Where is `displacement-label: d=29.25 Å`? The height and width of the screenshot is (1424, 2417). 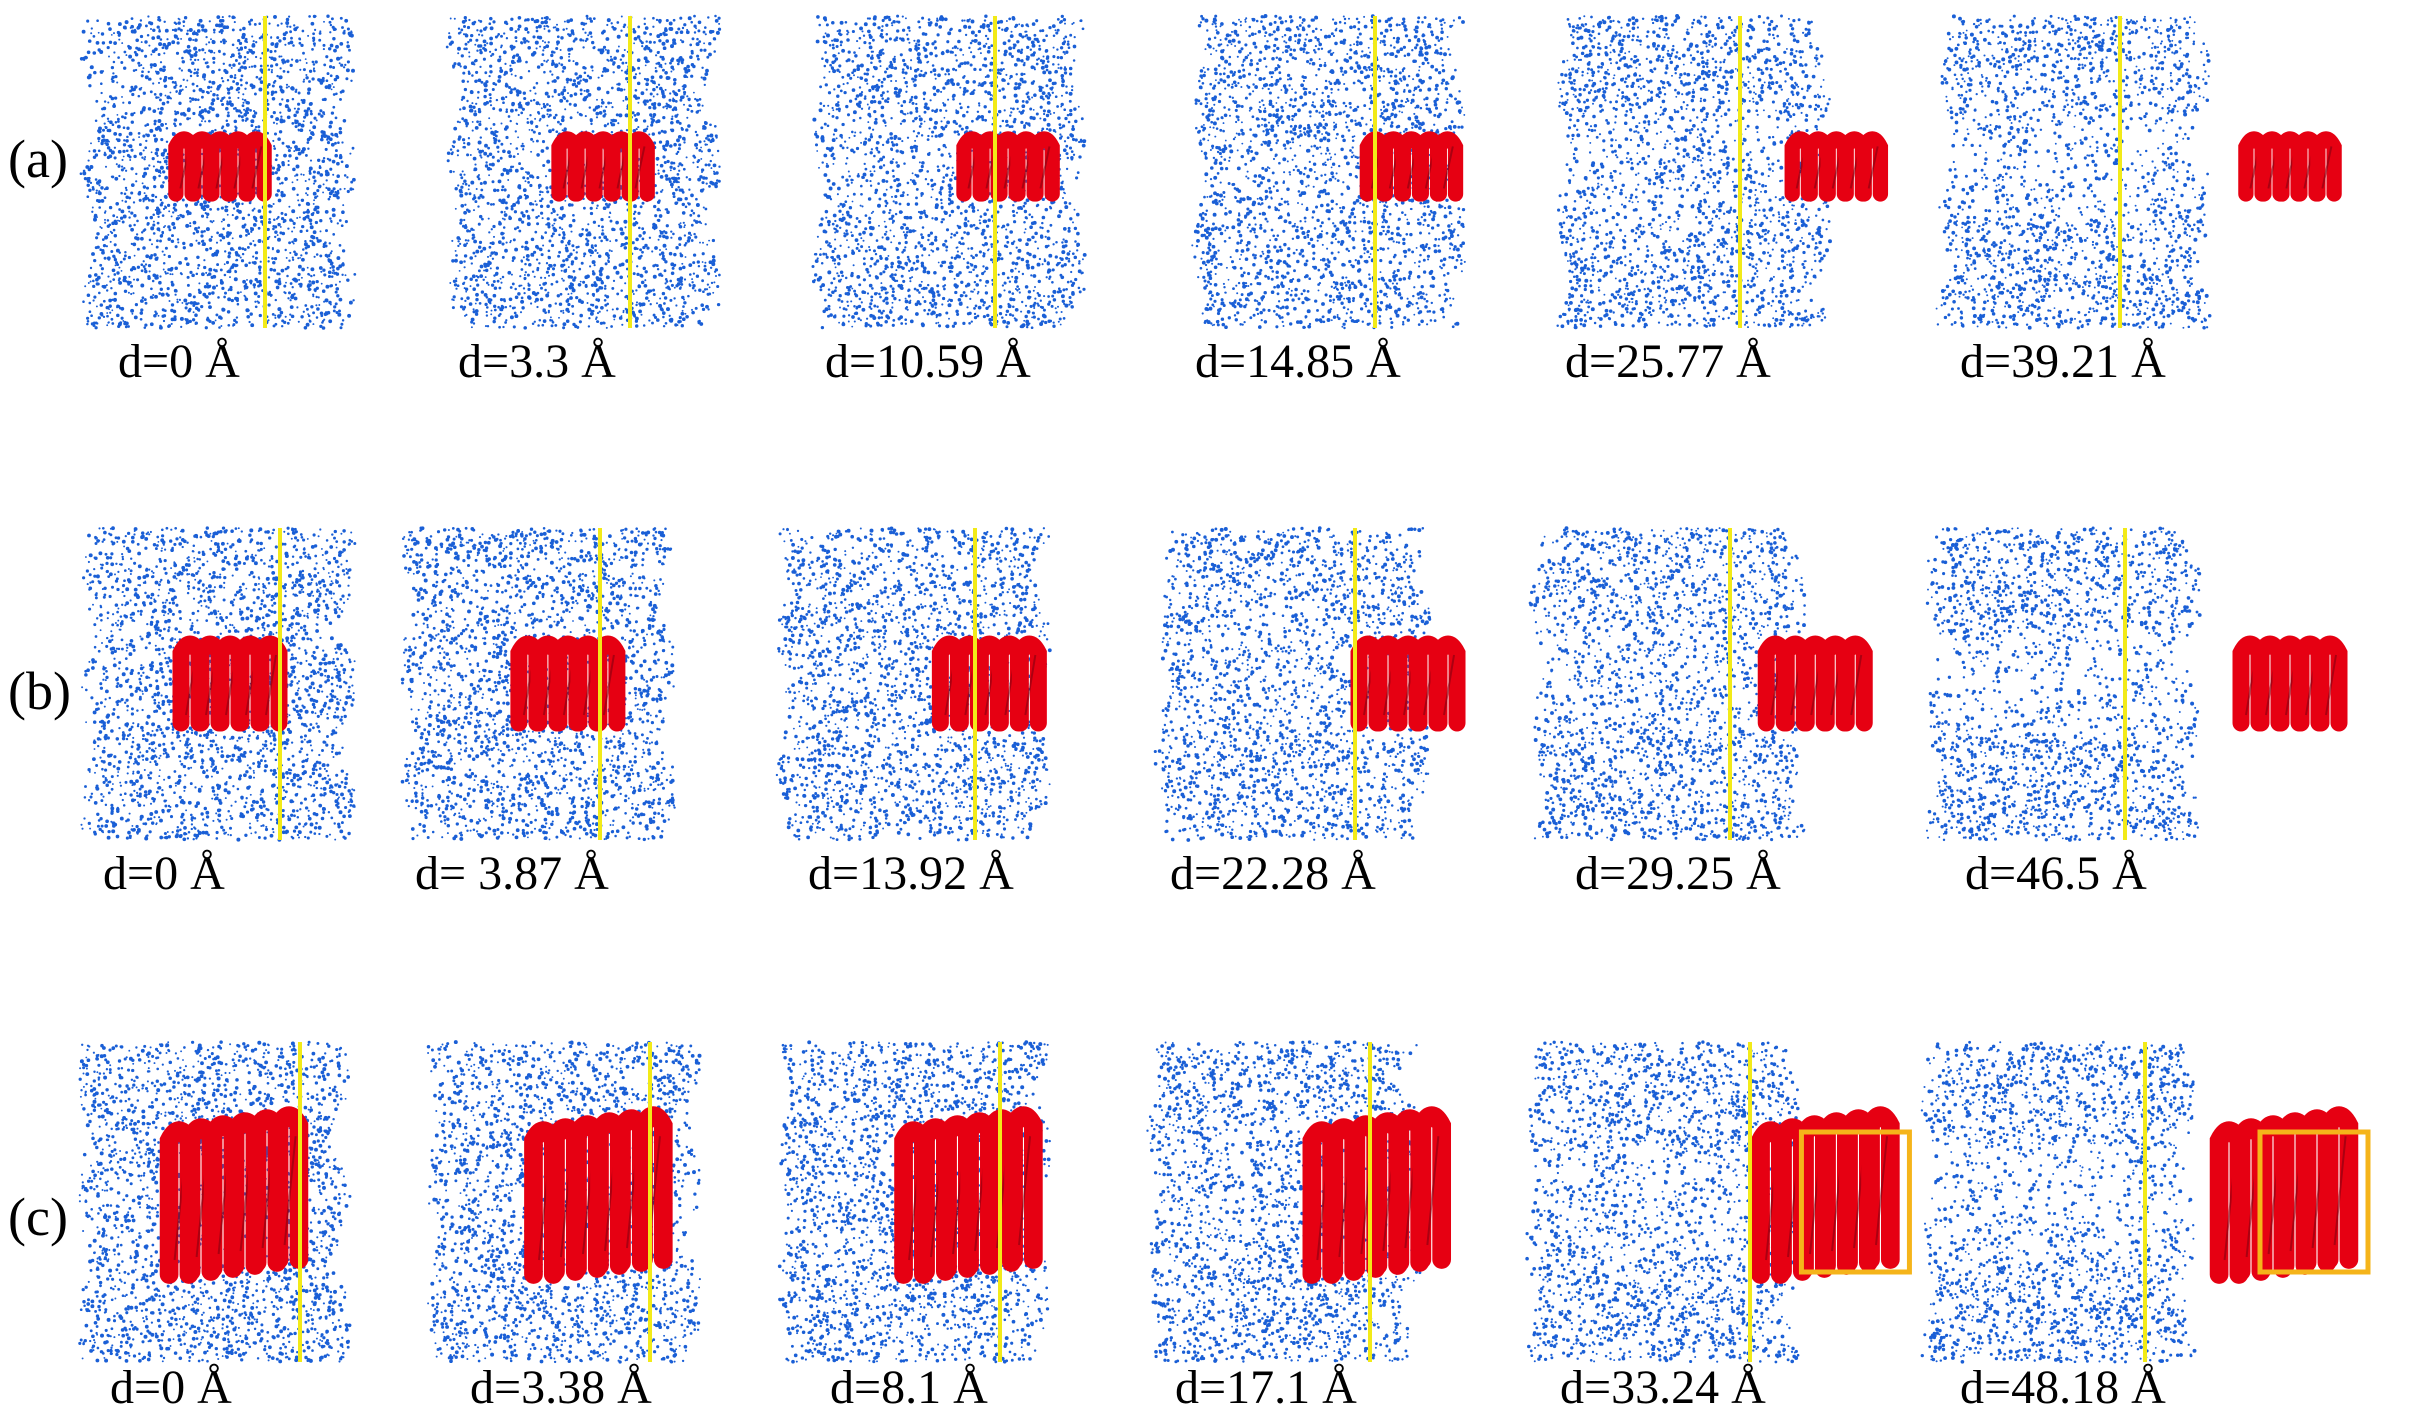 displacement-label: d=29.25 Å is located at coordinates (1678, 874).